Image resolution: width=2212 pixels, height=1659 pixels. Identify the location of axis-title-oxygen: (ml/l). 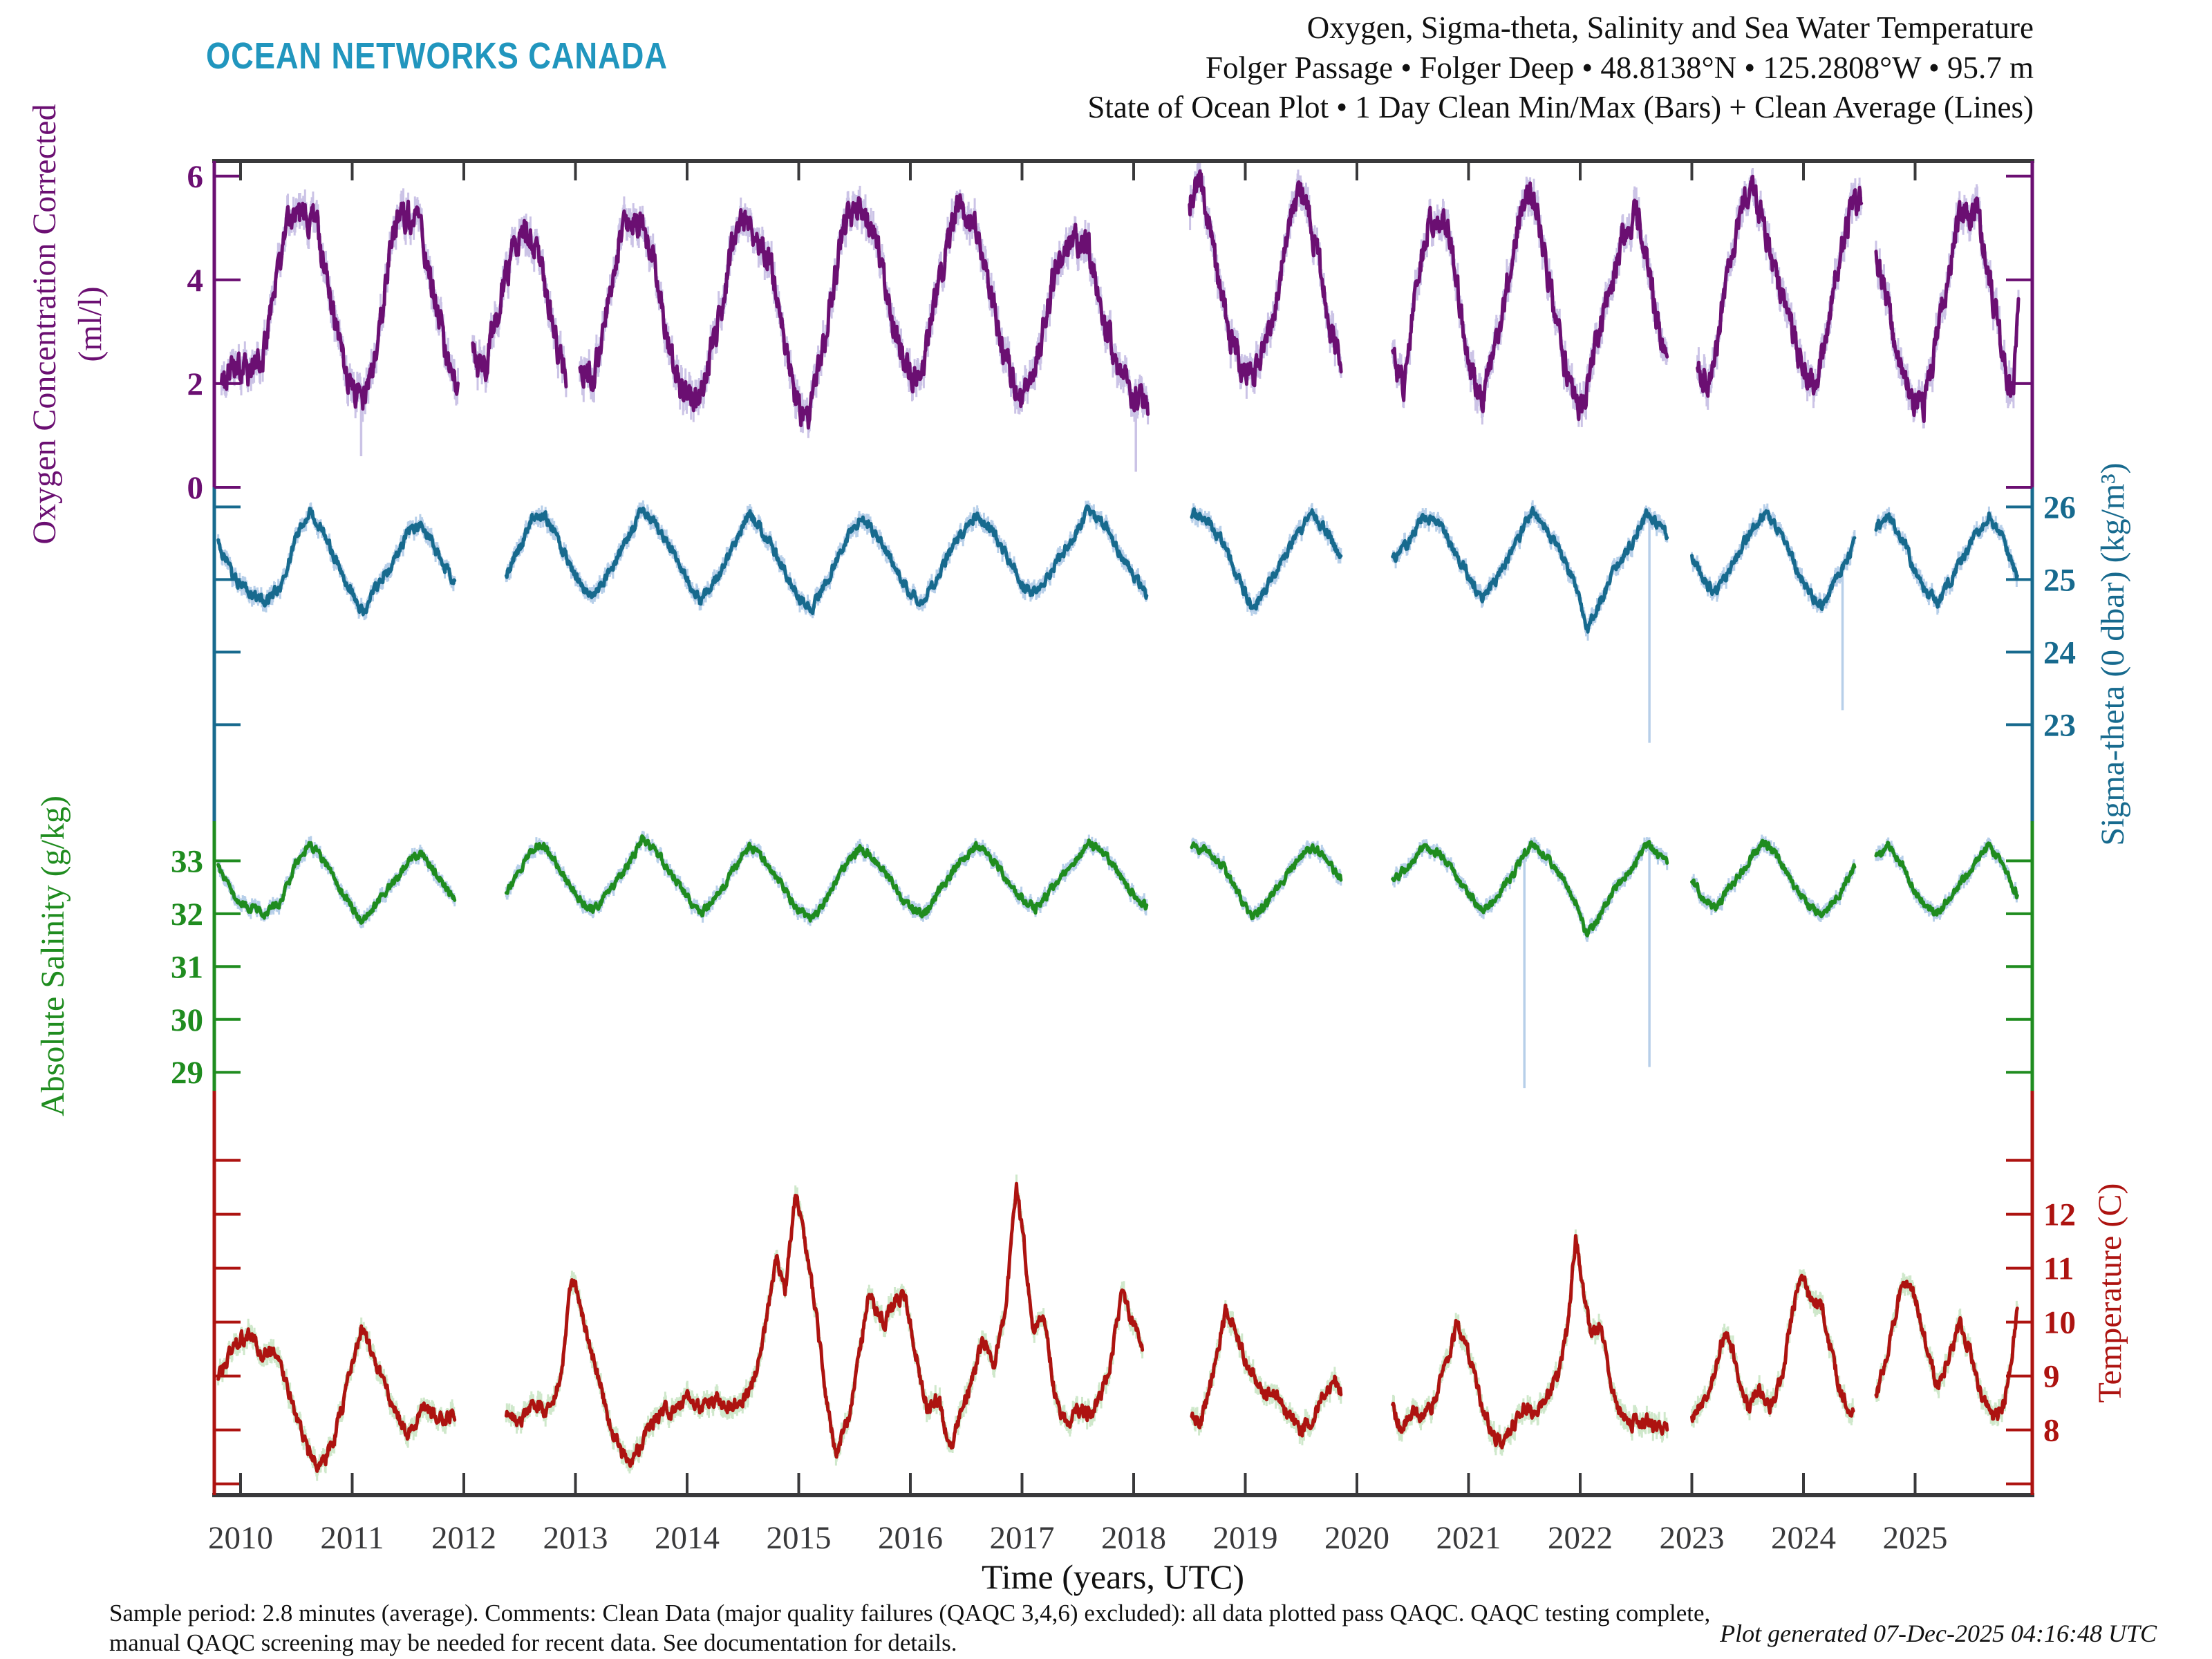
(90, 324).